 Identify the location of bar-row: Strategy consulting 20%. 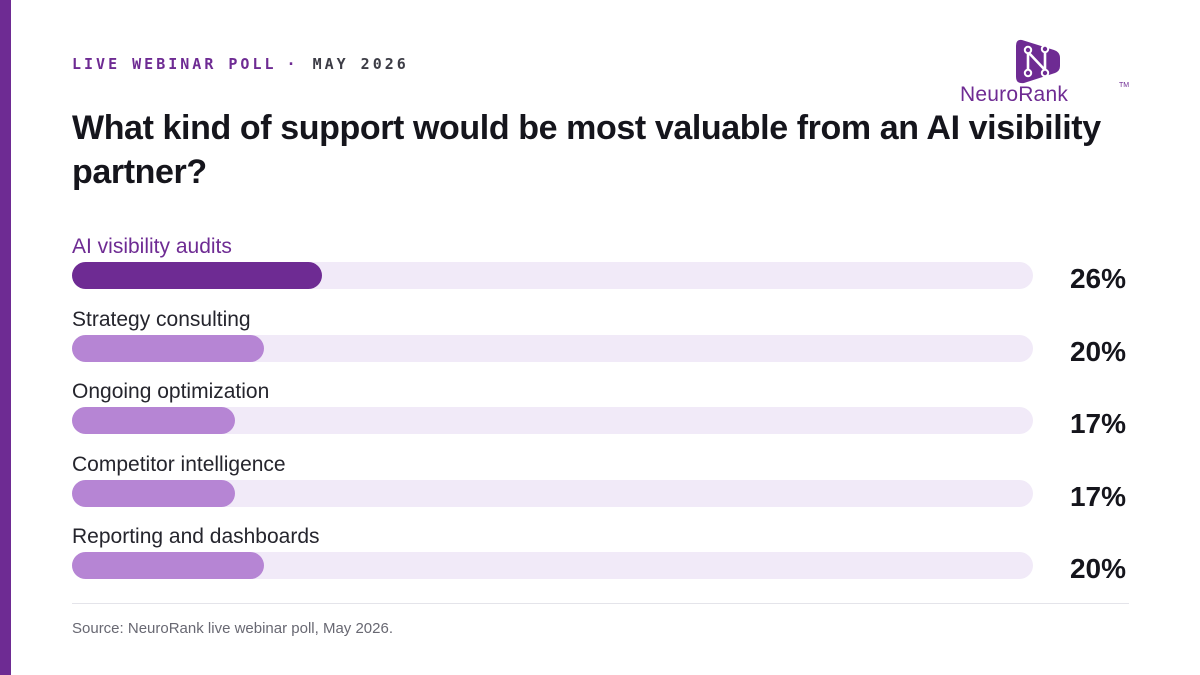
(602, 337).